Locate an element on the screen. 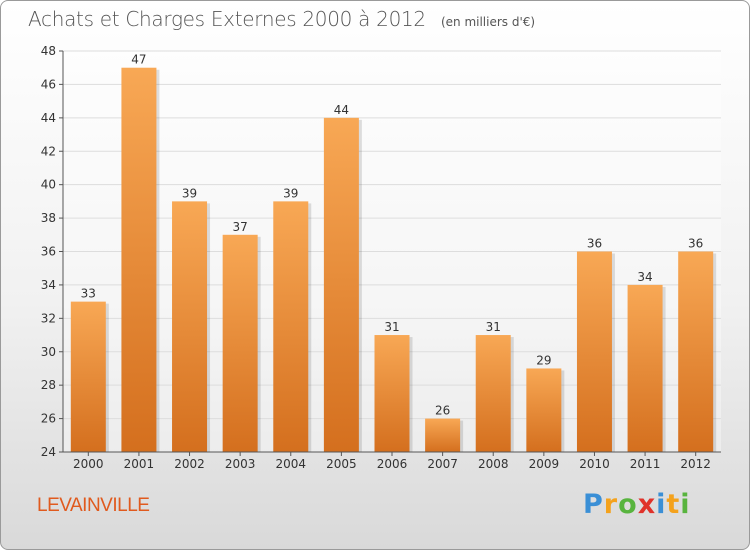 The height and width of the screenshot is (550, 750). y-tick-label: 30 is located at coordinates (48, 352).